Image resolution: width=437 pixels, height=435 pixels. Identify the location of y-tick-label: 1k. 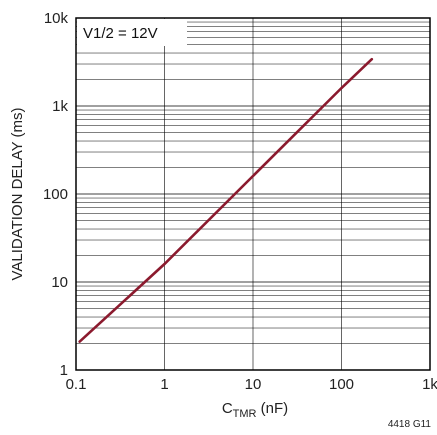
(60, 106).